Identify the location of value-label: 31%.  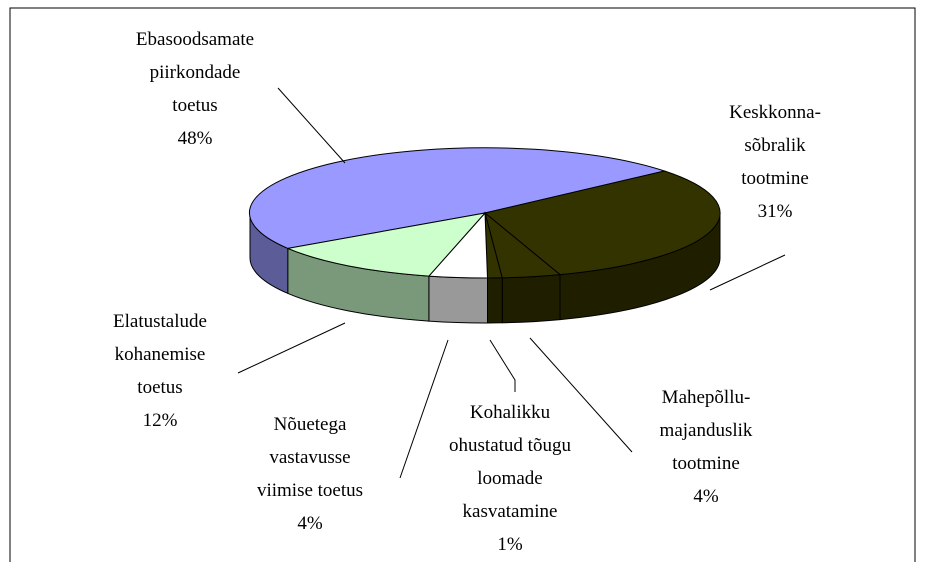
(775, 211).